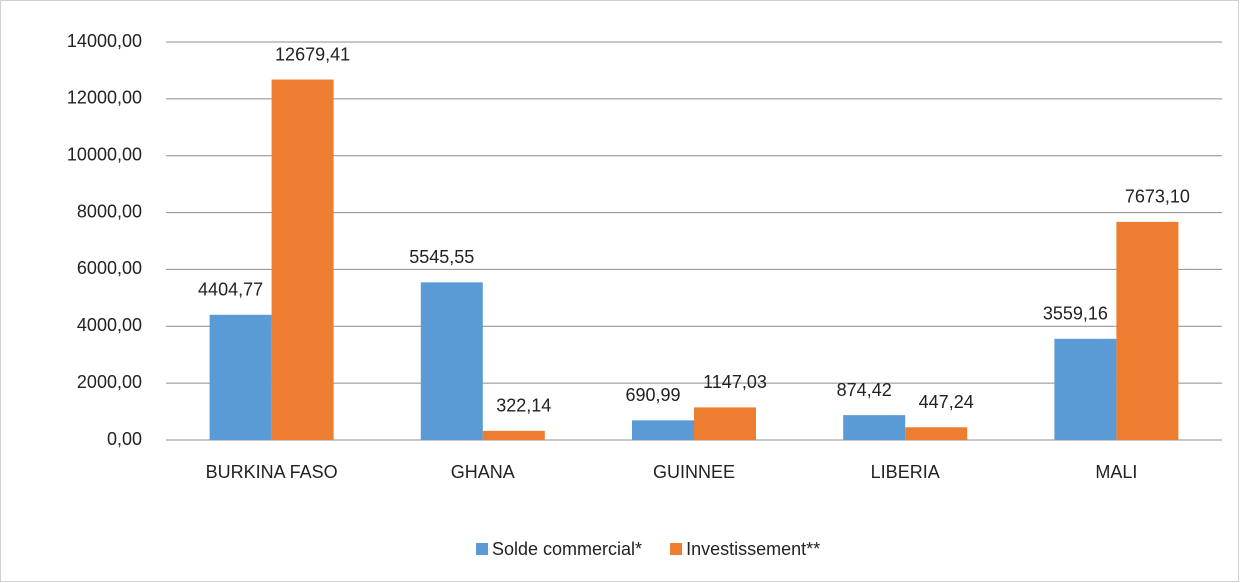  I want to click on legend-label: Solde commercial*, so click(567, 549).